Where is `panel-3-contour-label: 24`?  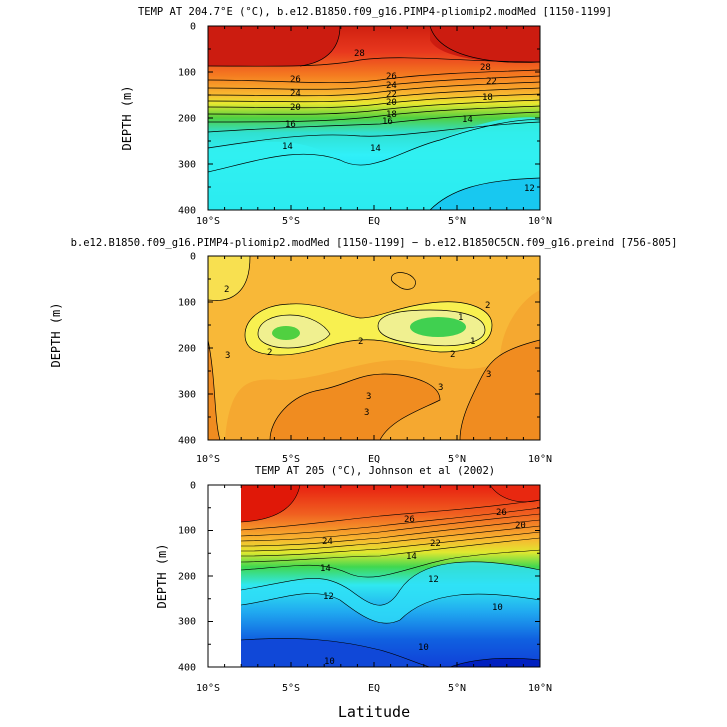 panel-3-contour-label: 24 is located at coordinates (327, 542).